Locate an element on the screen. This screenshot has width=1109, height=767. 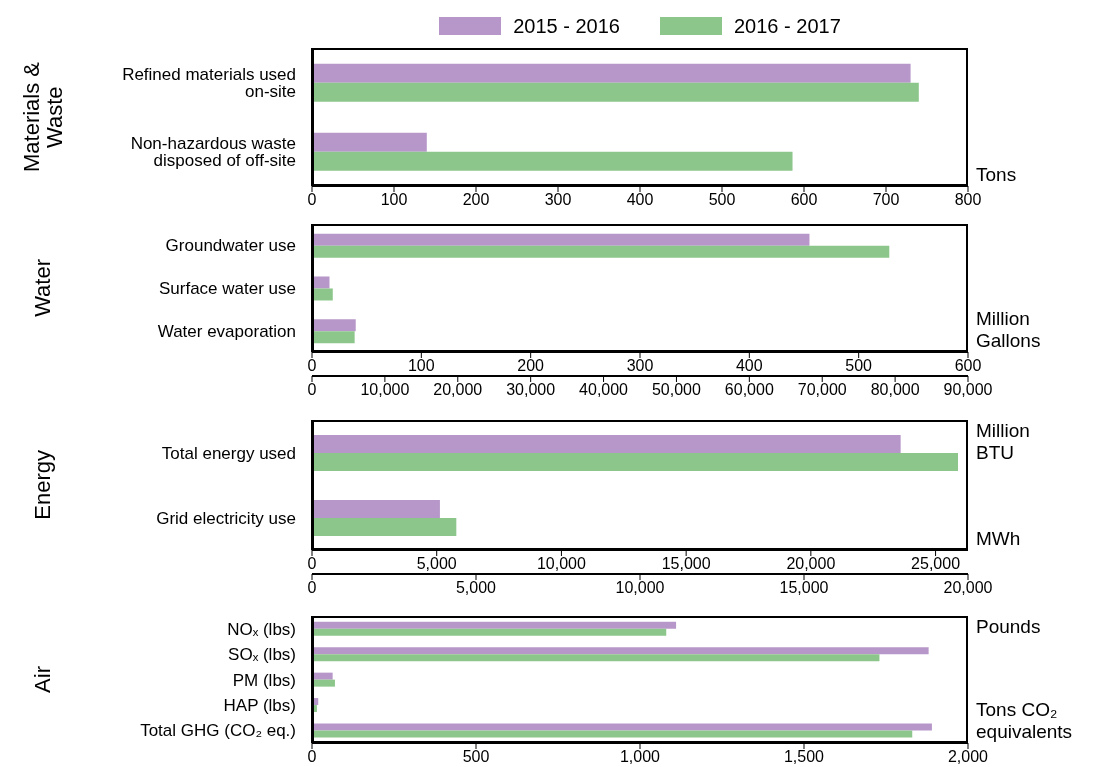
y-tick-label: HAP (lbs) is located at coordinates (259, 705).